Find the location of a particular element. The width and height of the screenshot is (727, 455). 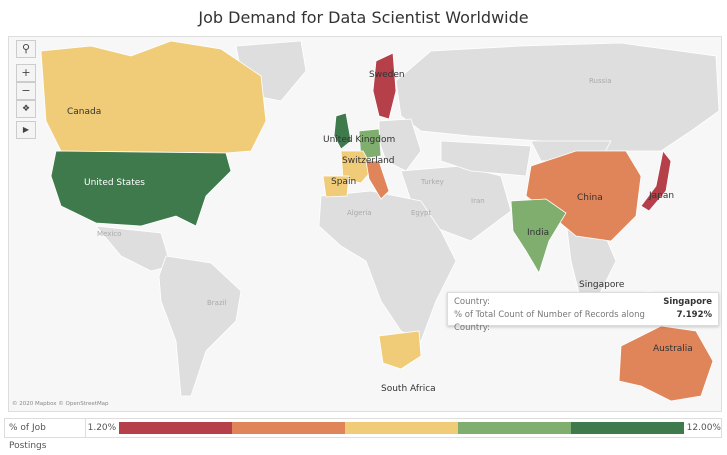

country-sweden is located at coordinates (384, 86).